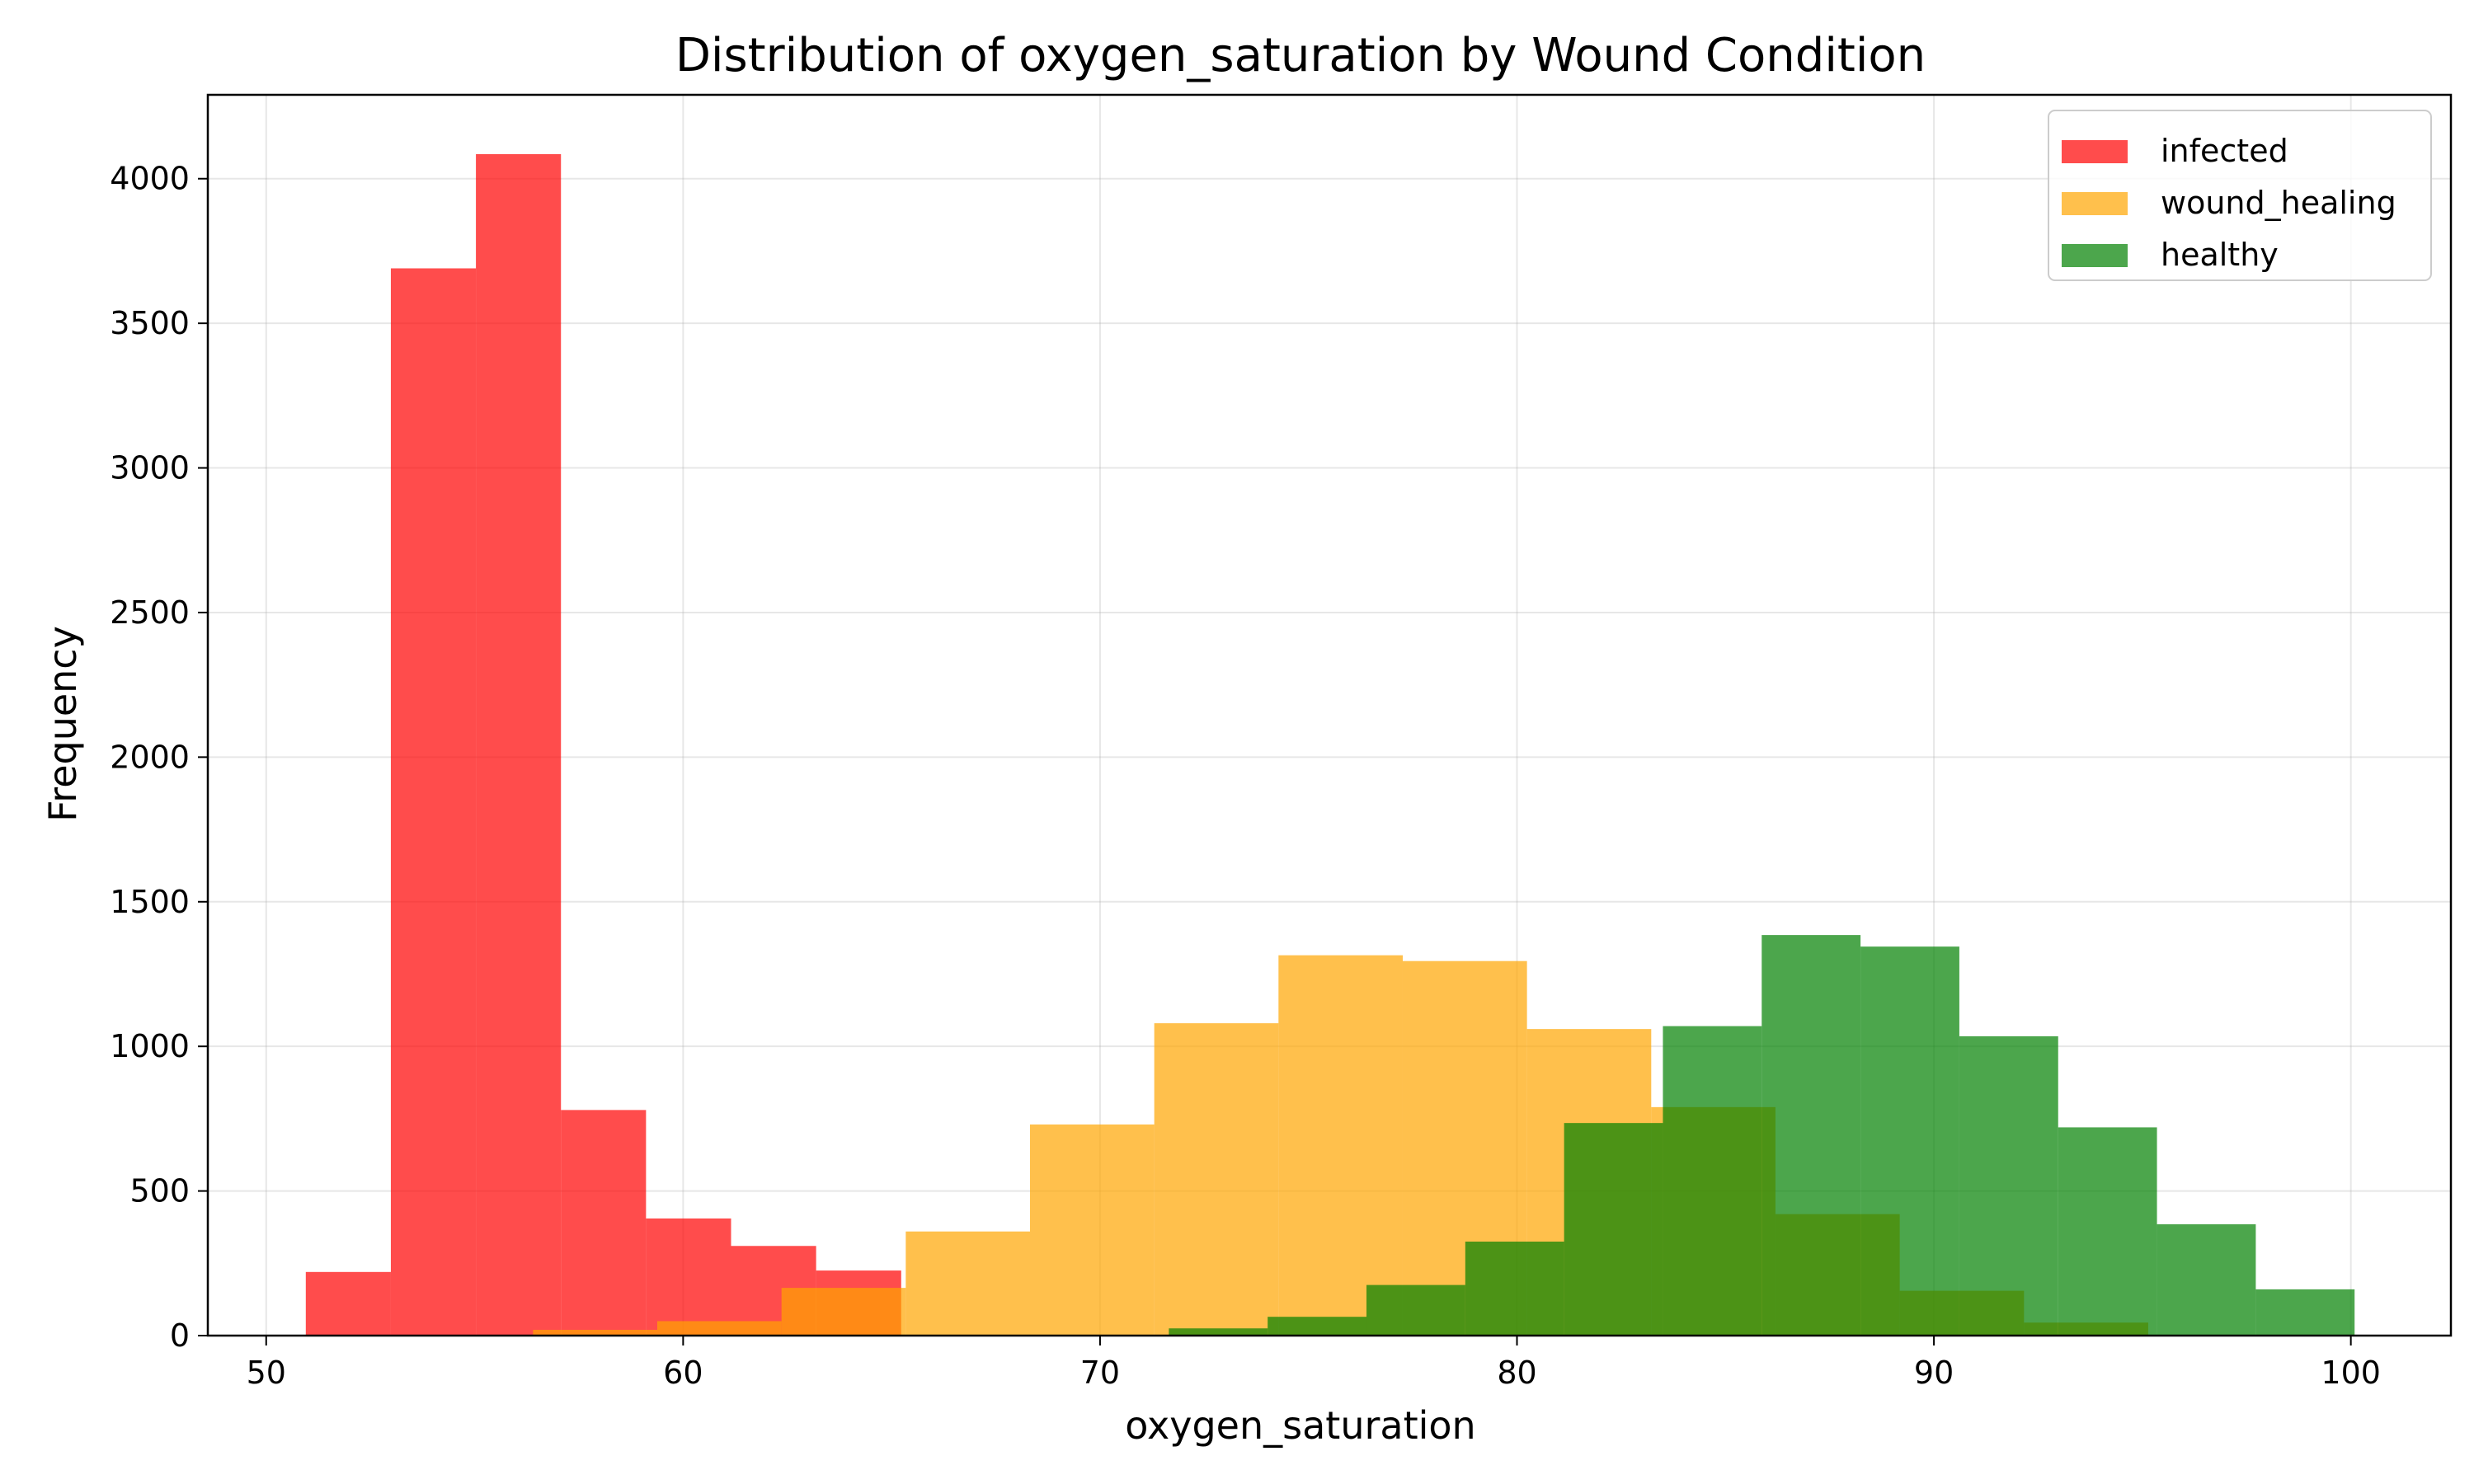  I want to click on y-tick-label: 500, so click(159, 1191).